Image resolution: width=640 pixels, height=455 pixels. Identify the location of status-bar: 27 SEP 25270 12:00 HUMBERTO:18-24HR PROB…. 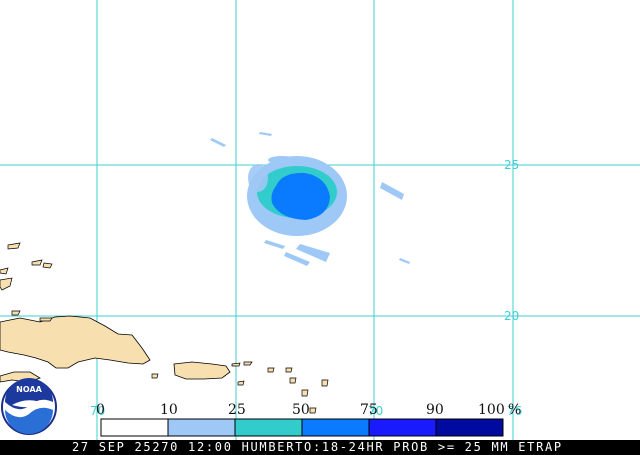
(320, 447).